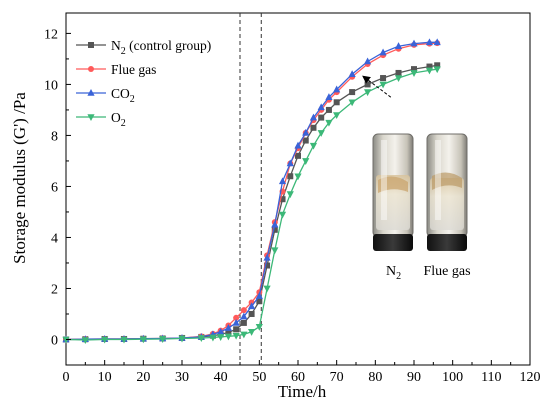  I want to click on y-tick-label: 4, so click(54, 238).